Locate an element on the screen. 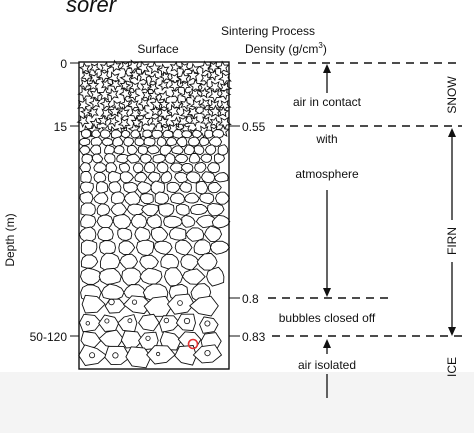  depth-label-0: 0 is located at coordinates (63, 64).